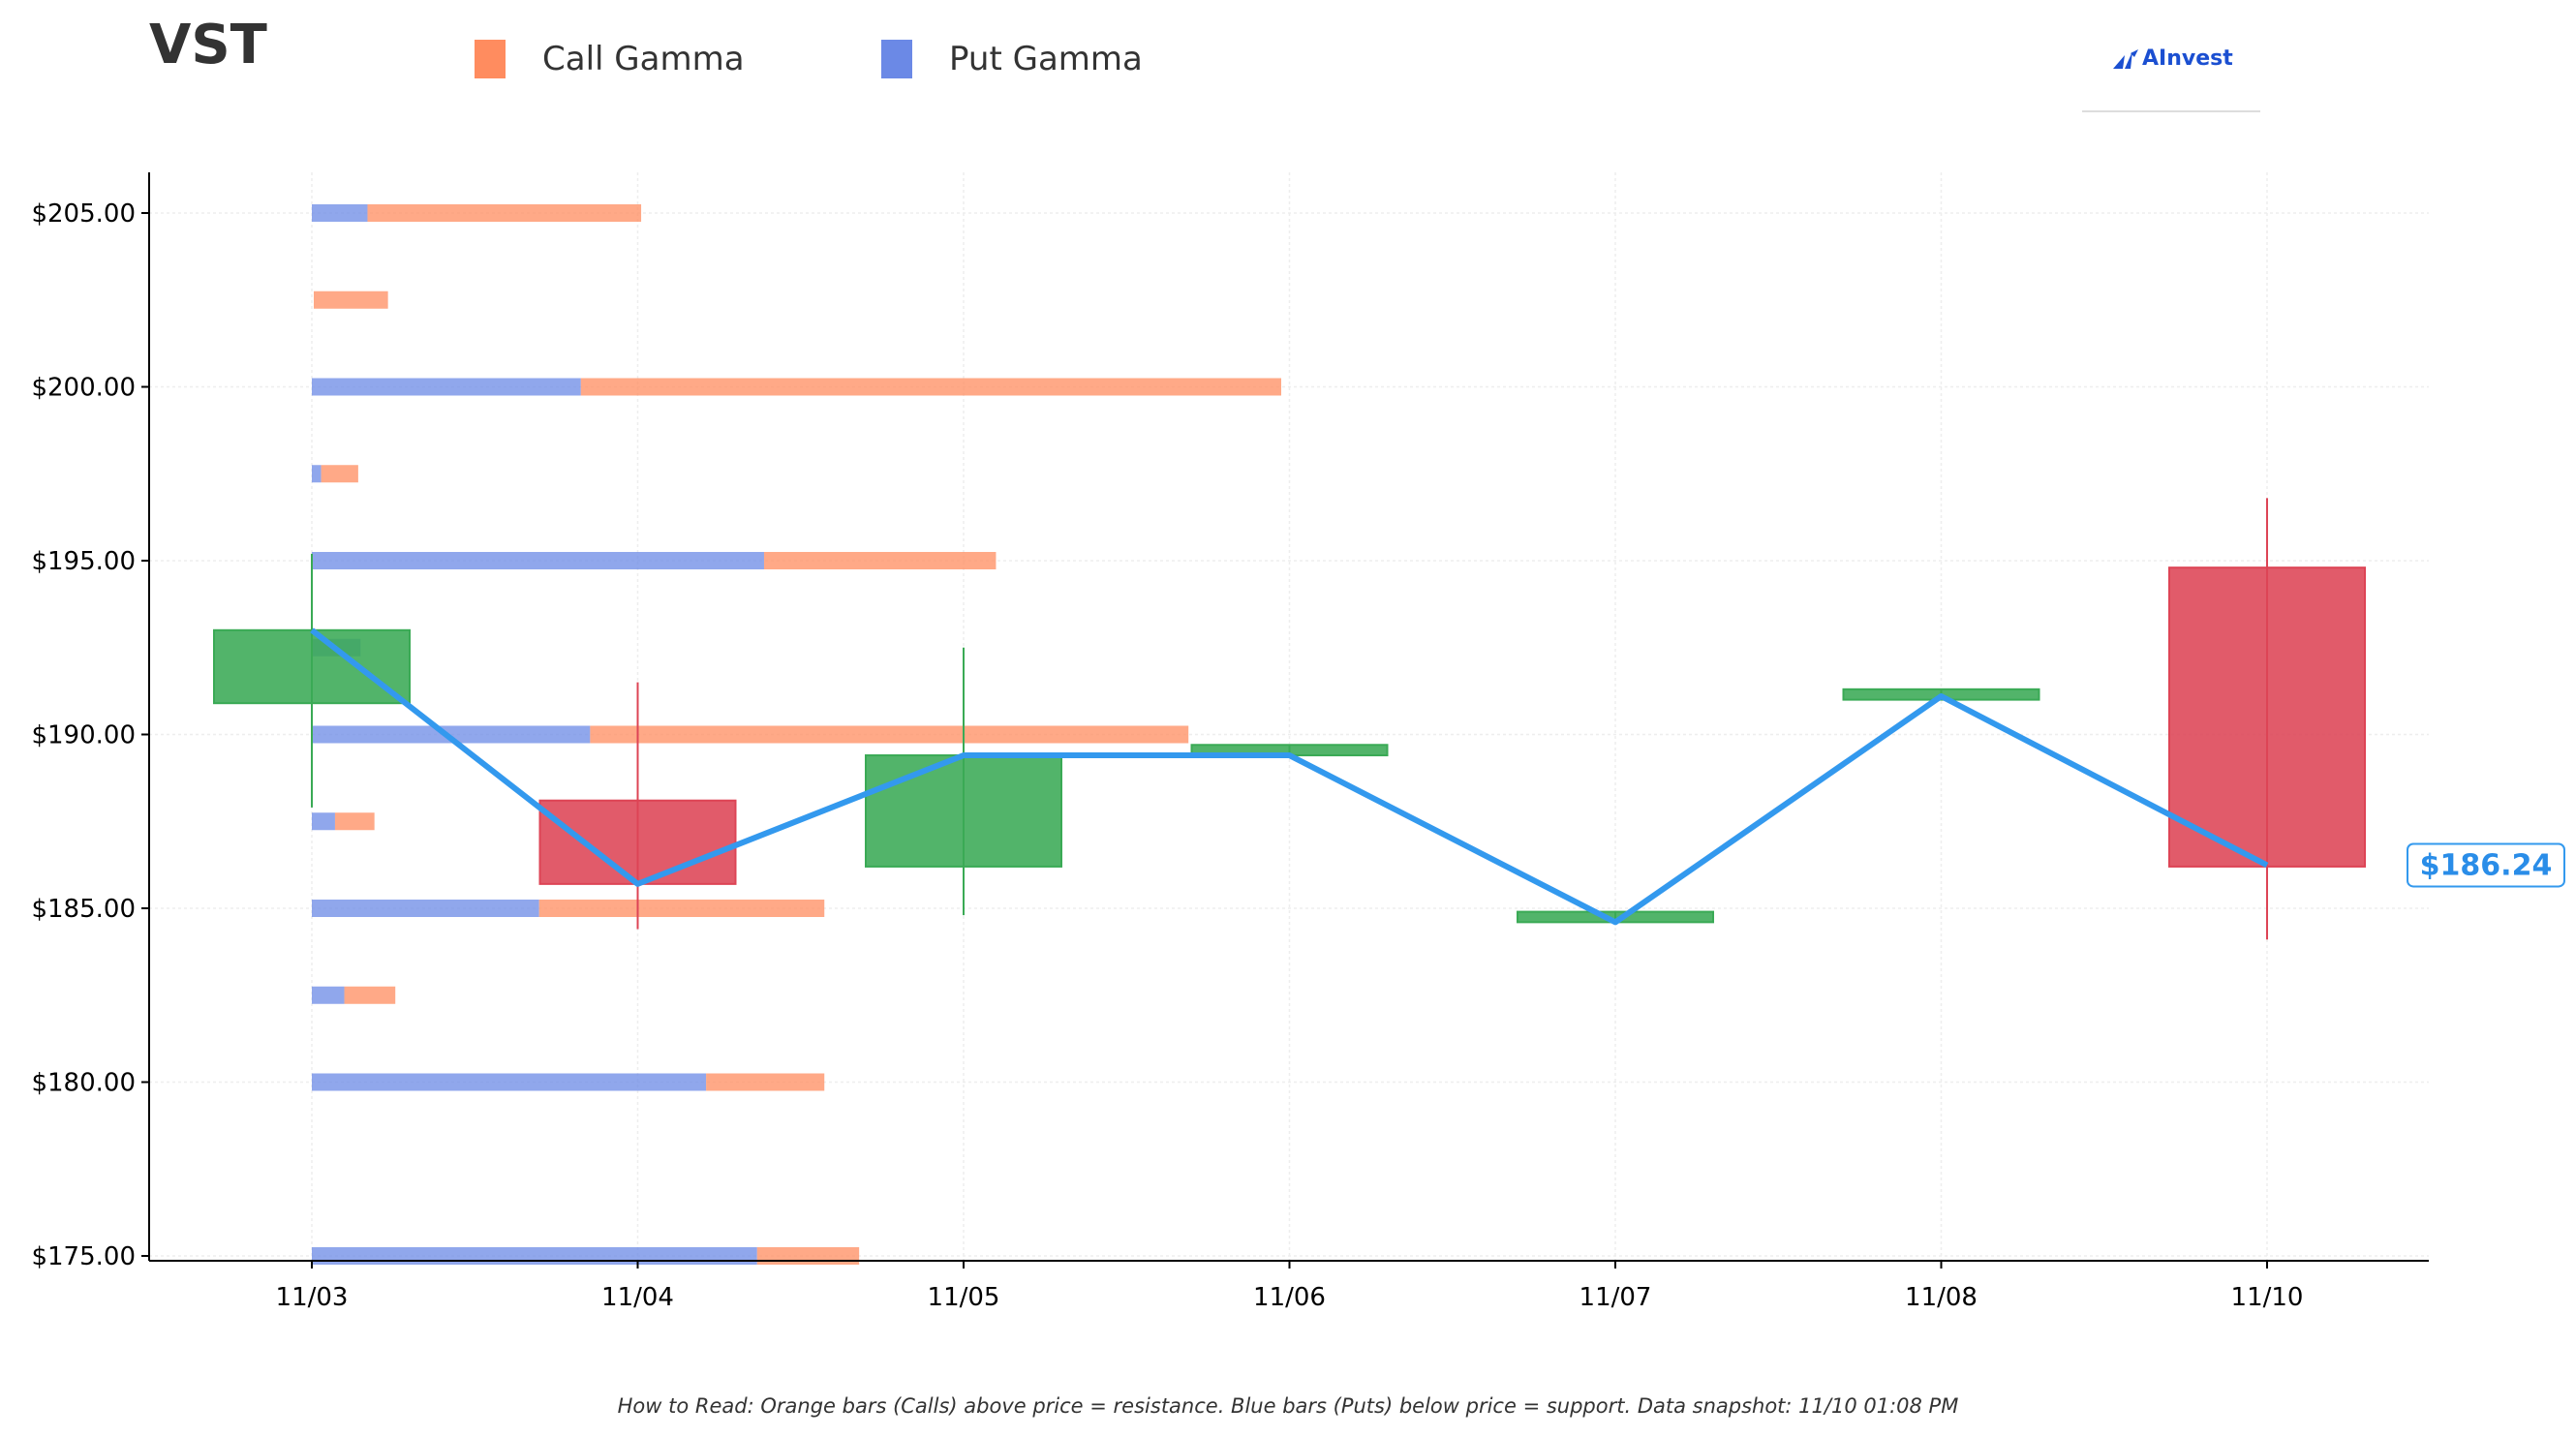  Describe the element at coordinates (490, 59) in the screenshot. I see `call-gamma-swatch` at that location.